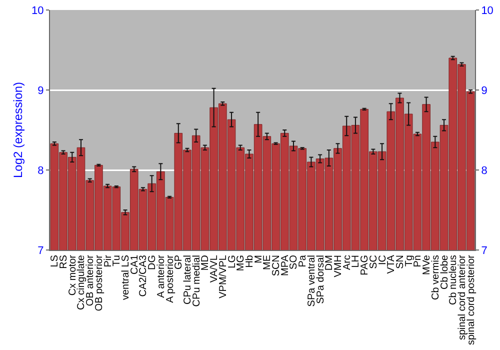 The width and height of the screenshot is (500, 350). What do you see at coordinates (312, 281) in the screenshot?
I see `x-tick-label: SPa ventral` at bounding box center [312, 281].